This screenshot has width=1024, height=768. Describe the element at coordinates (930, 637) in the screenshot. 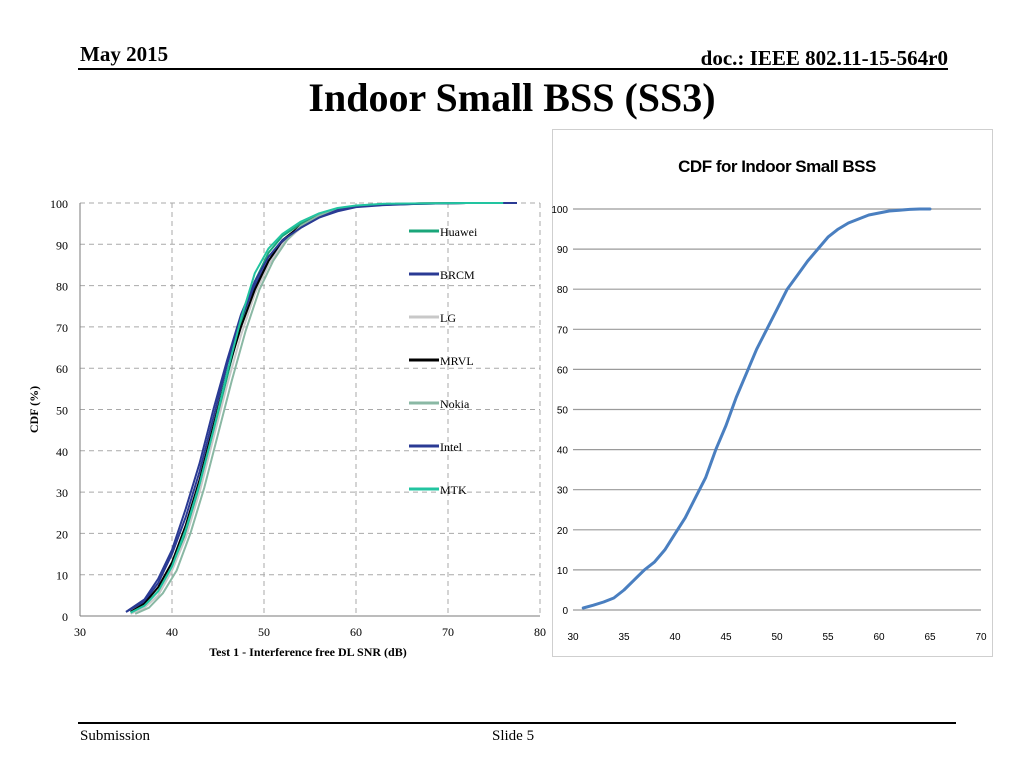

I see `right-x-tick-label: 65` at that location.